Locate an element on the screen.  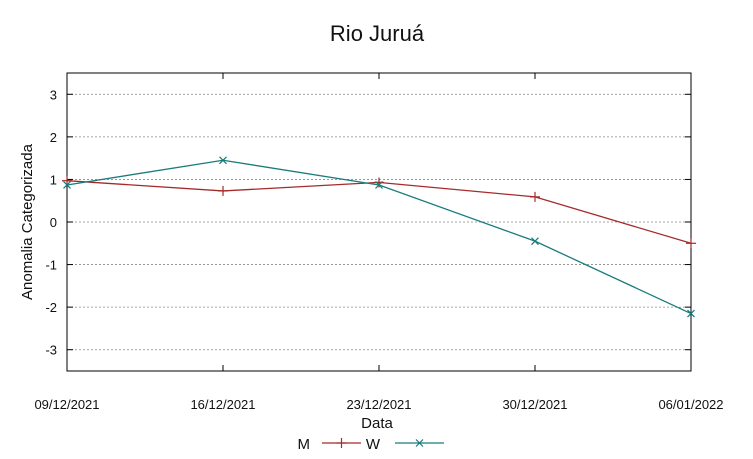
chart-title: Rio Juruá is located at coordinates (377, 33).